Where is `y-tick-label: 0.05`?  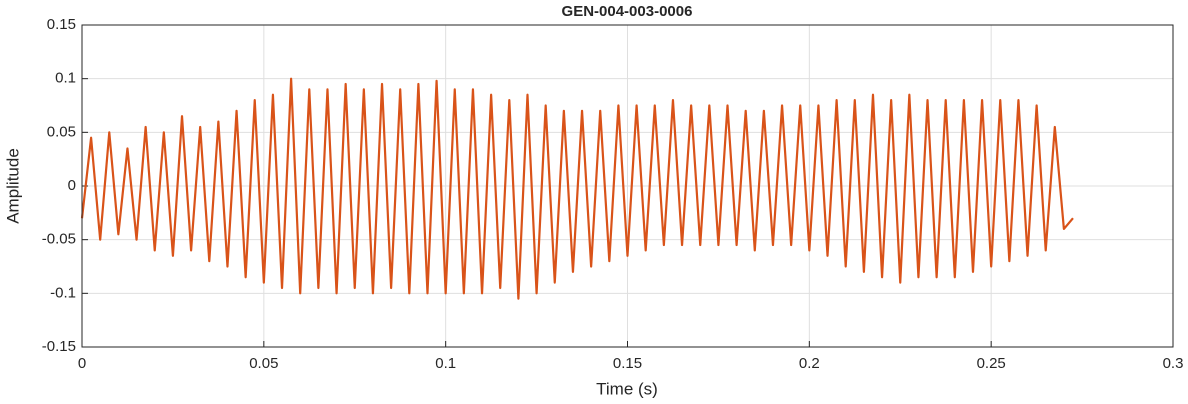
y-tick-label: 0.05 is located at coordinates (61, 131).